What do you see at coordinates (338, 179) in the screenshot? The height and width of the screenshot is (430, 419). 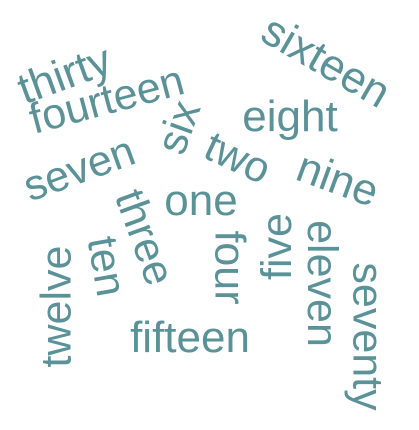 I see `word-nine: nine` at bounding box center [338, 179].